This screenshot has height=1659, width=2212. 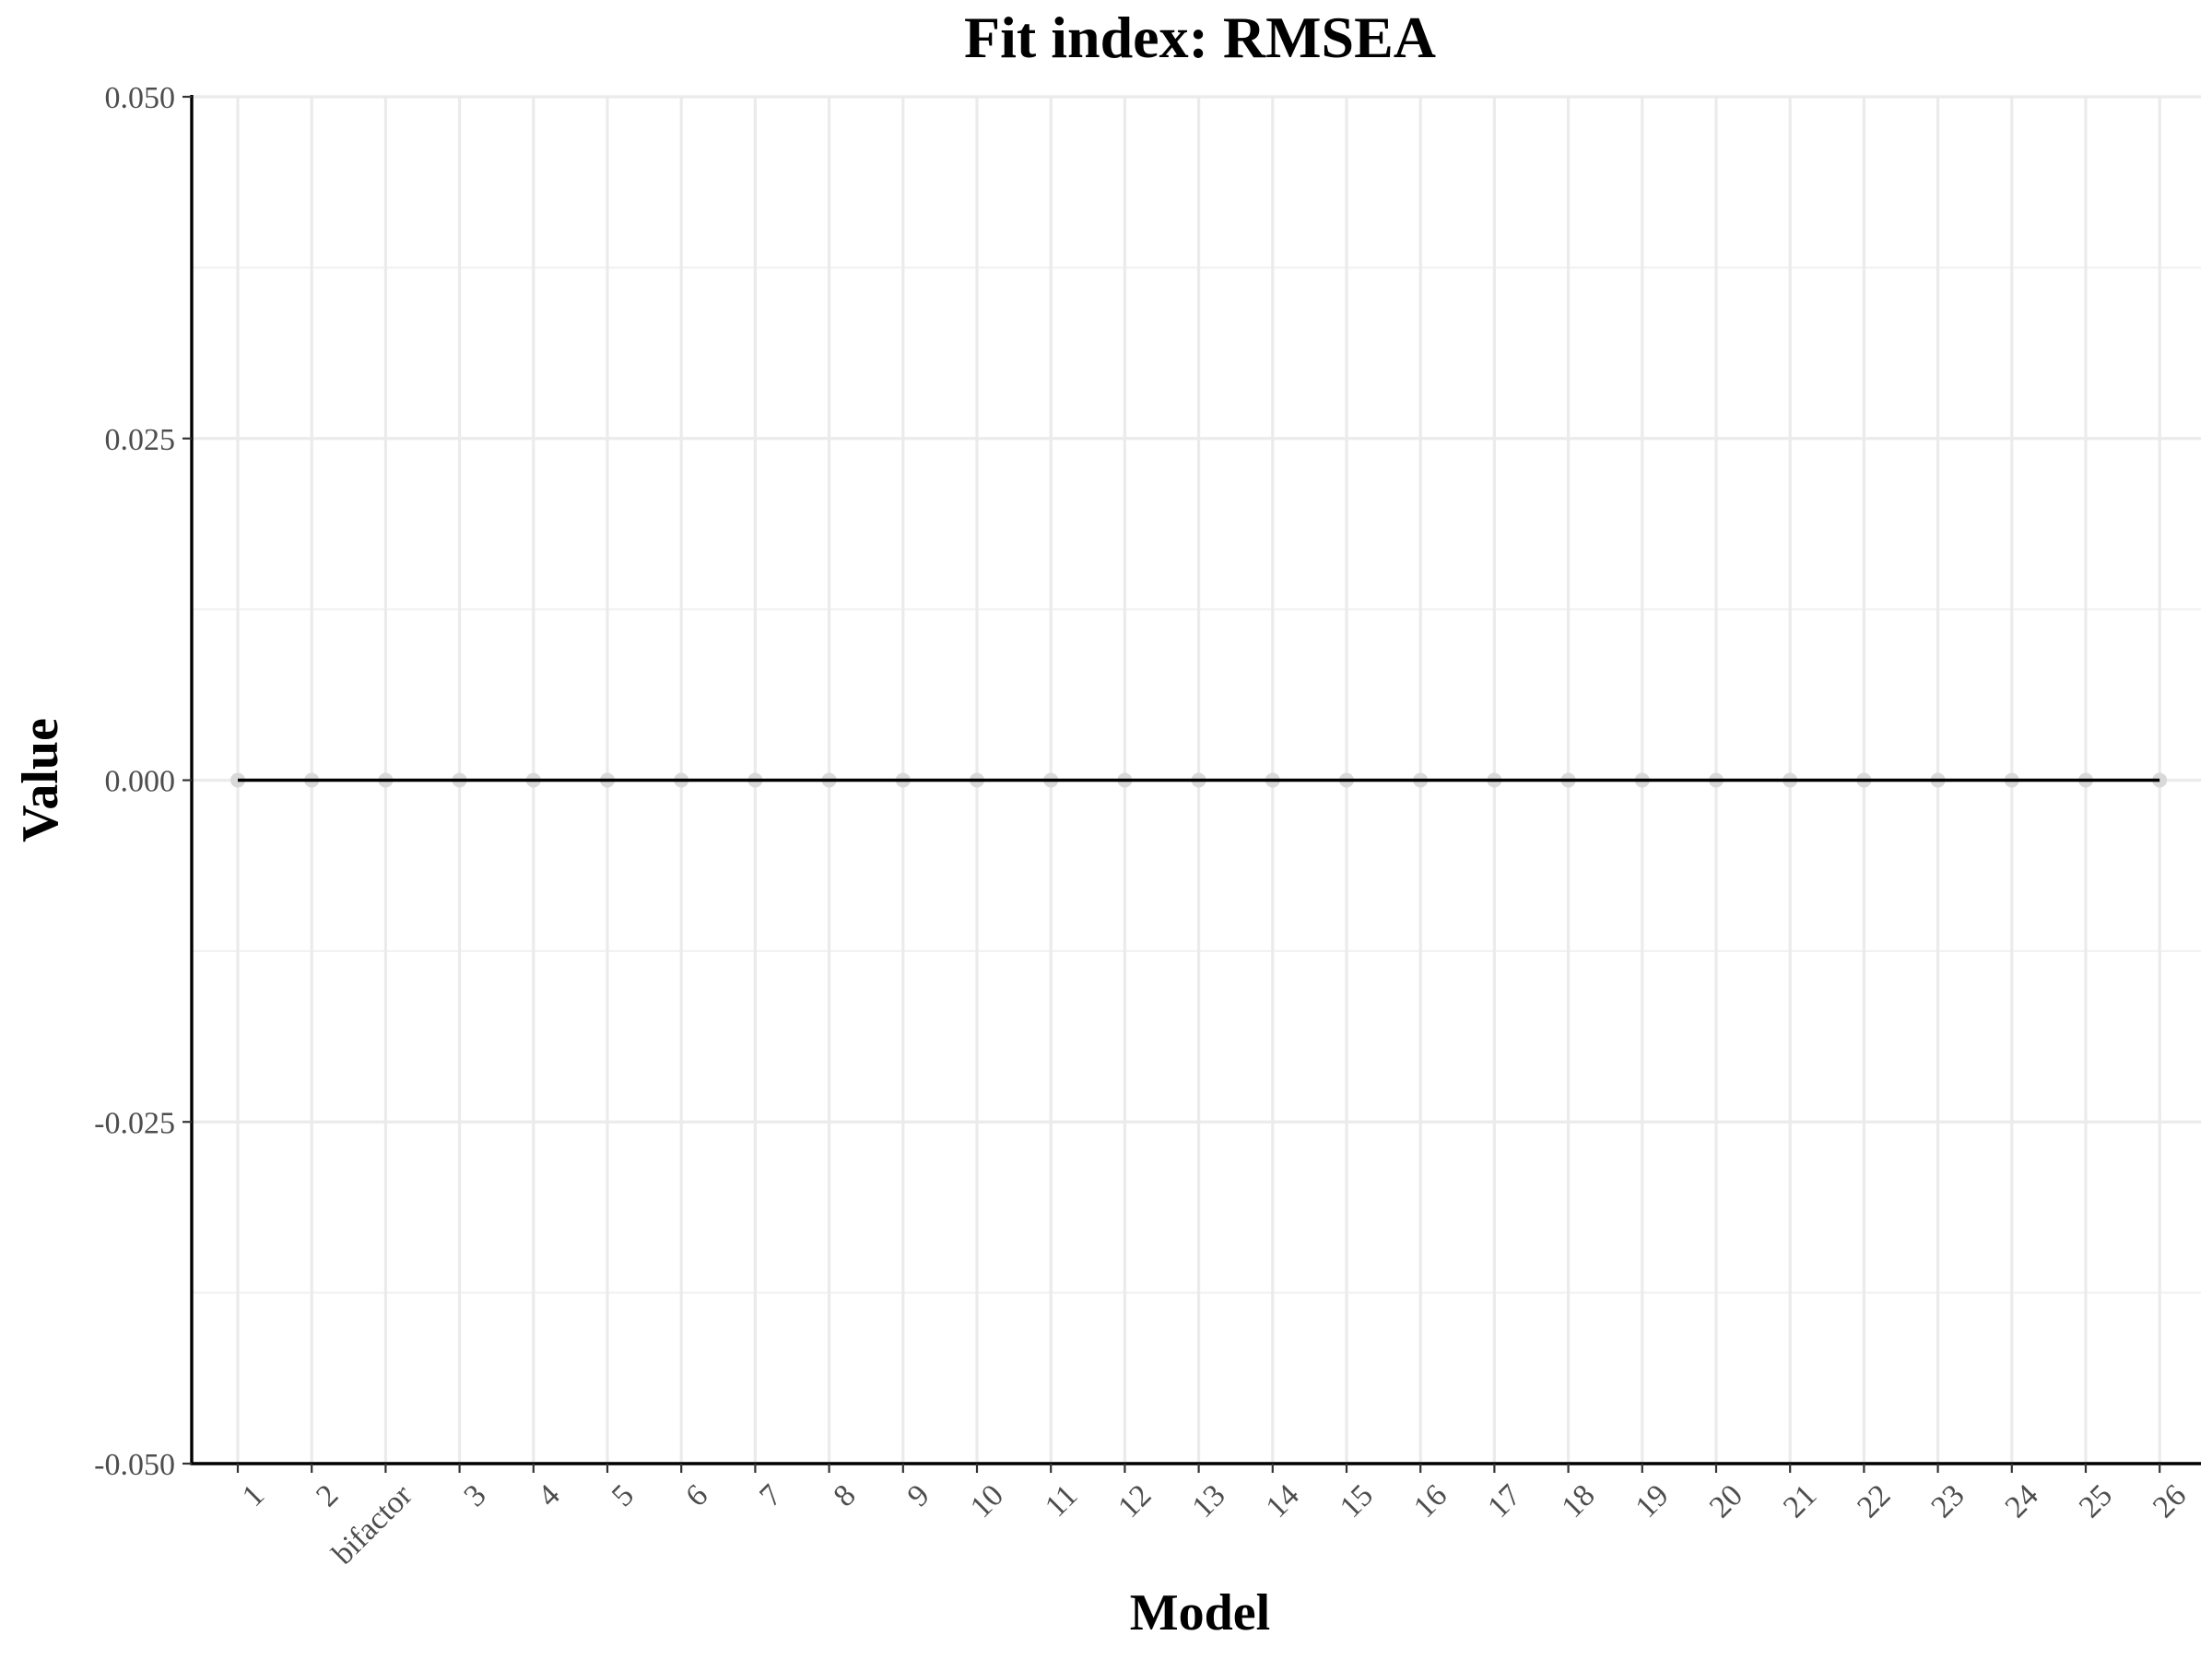 What do you see at coordinates (1430, 1501) in the screenshot?
I see `x-tick-label: 16` at bounding box center [1430, 1501].